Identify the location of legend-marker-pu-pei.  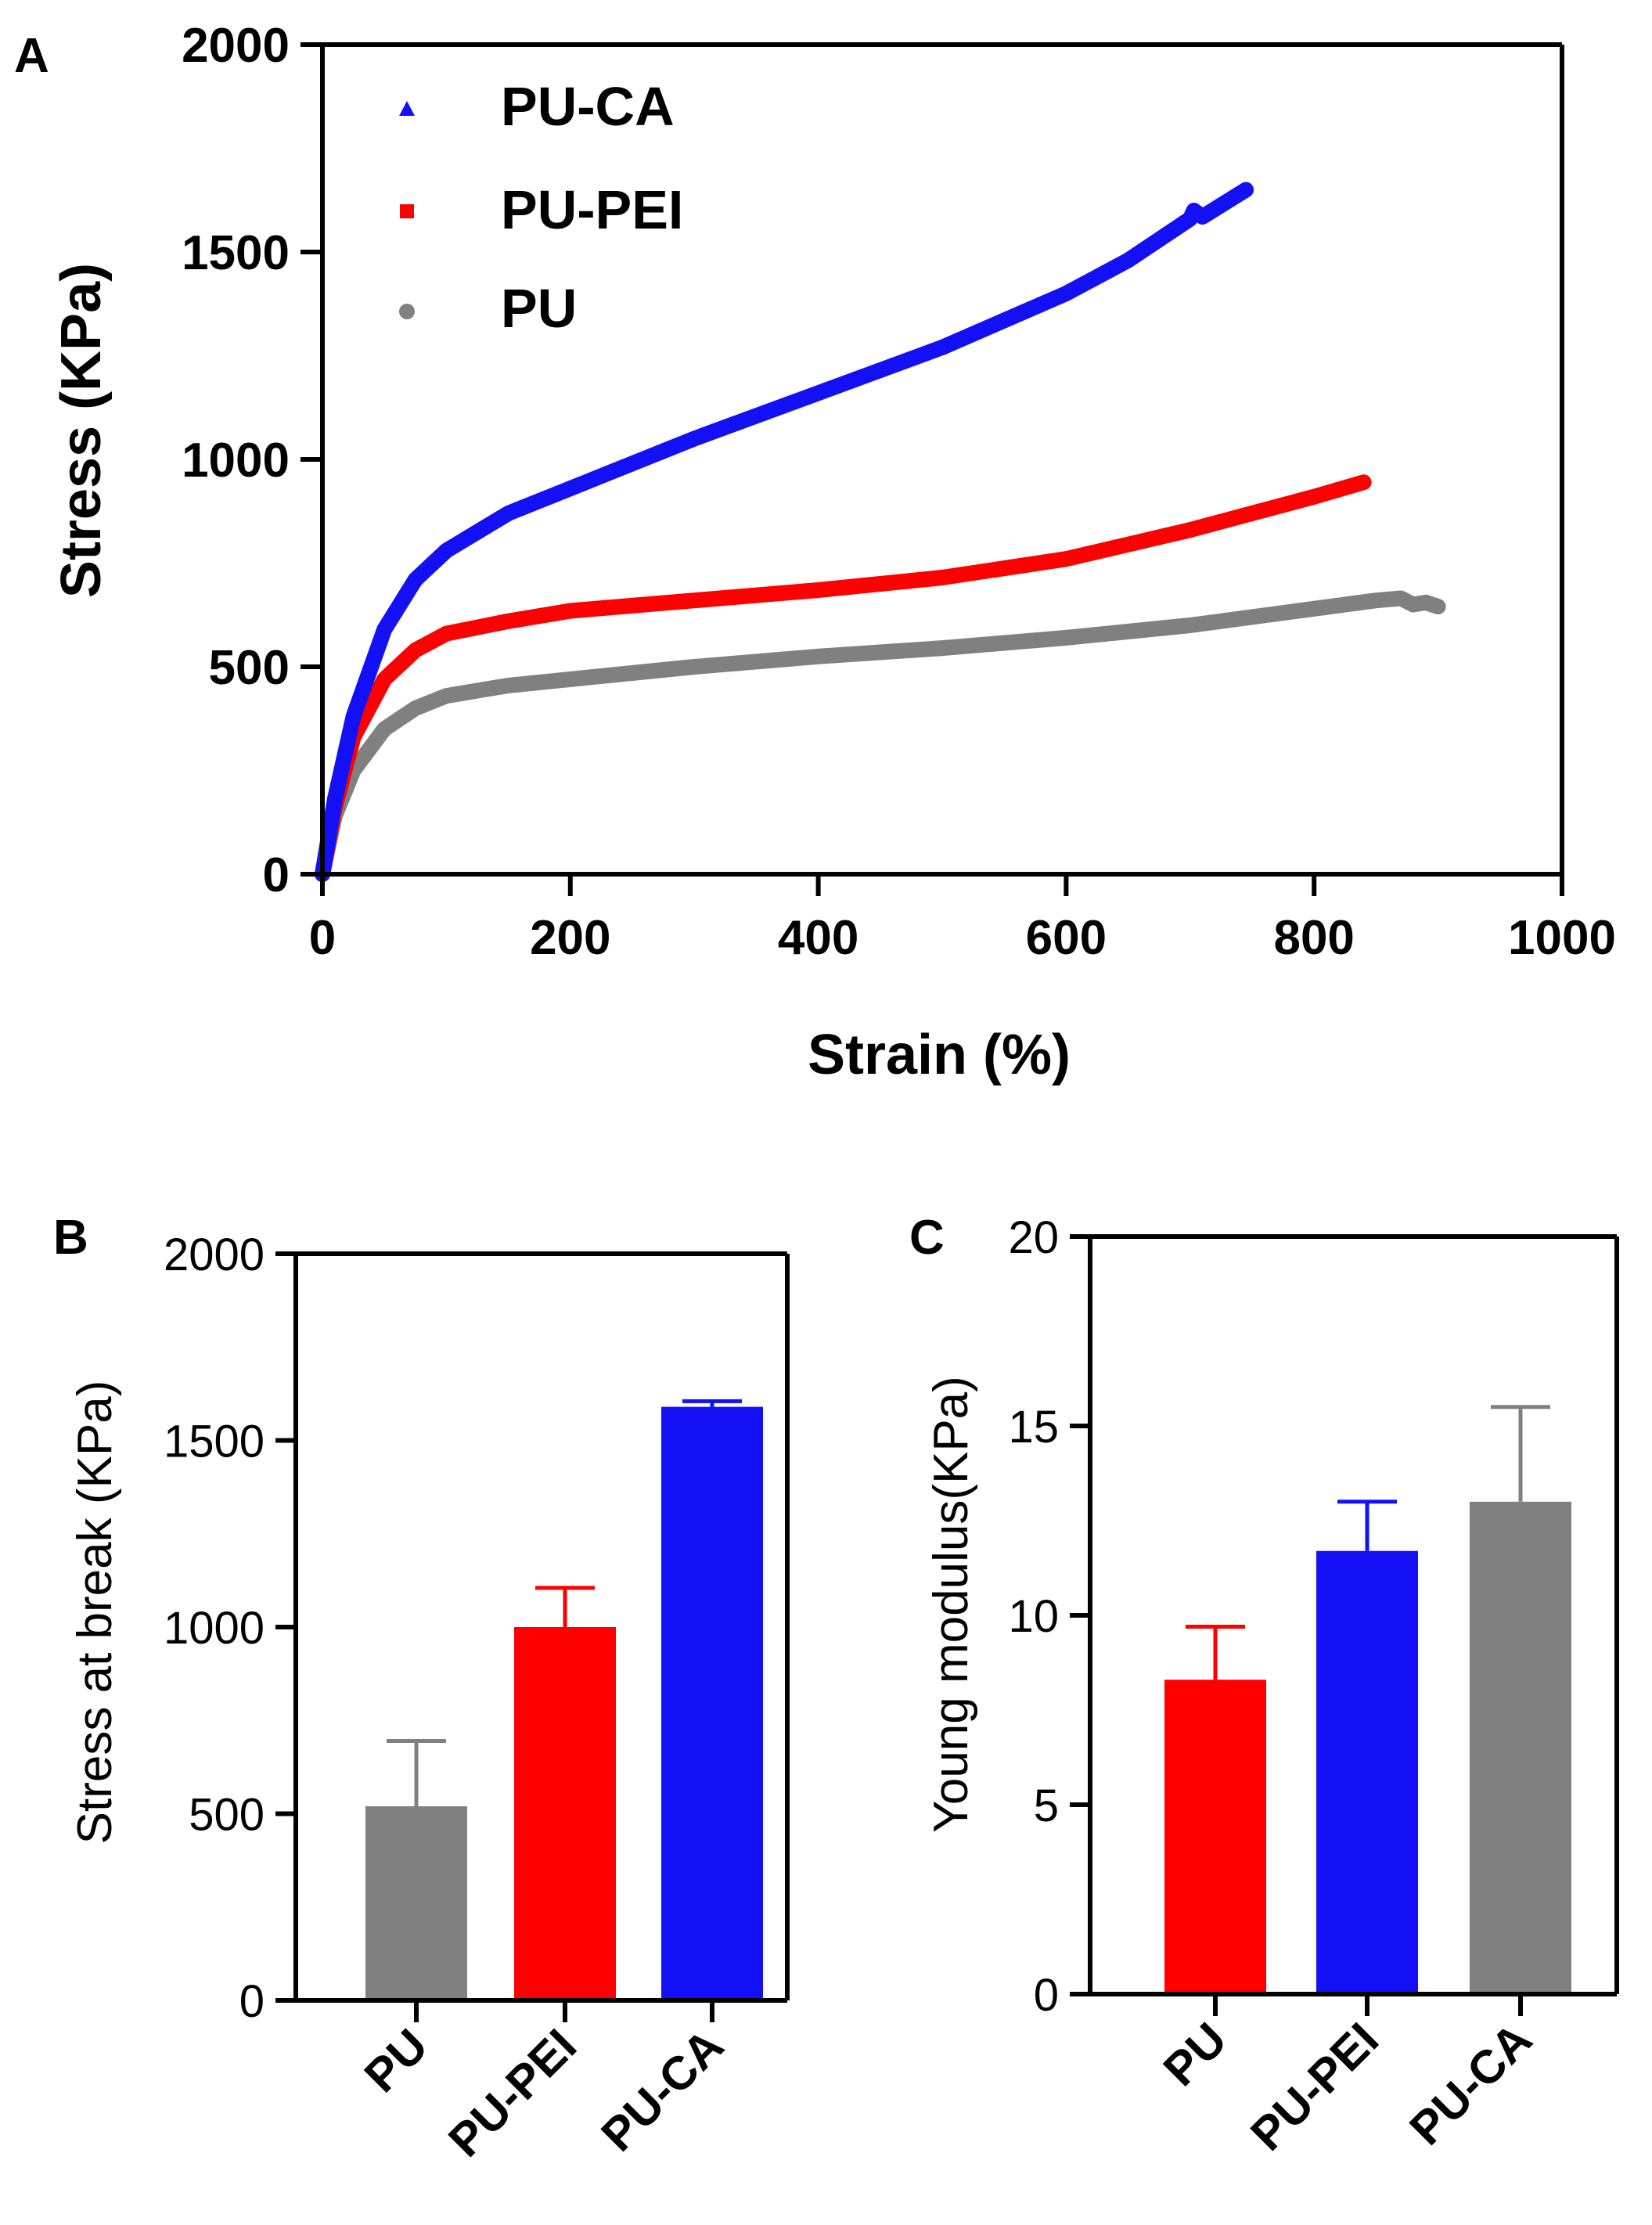
(407, 211).